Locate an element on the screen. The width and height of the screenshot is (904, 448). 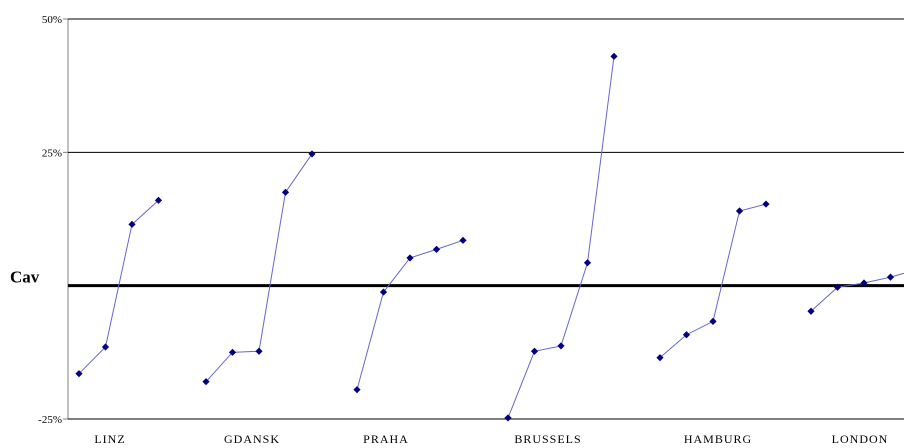
y-tick-label: 25% is located at coordinates (52, 153).